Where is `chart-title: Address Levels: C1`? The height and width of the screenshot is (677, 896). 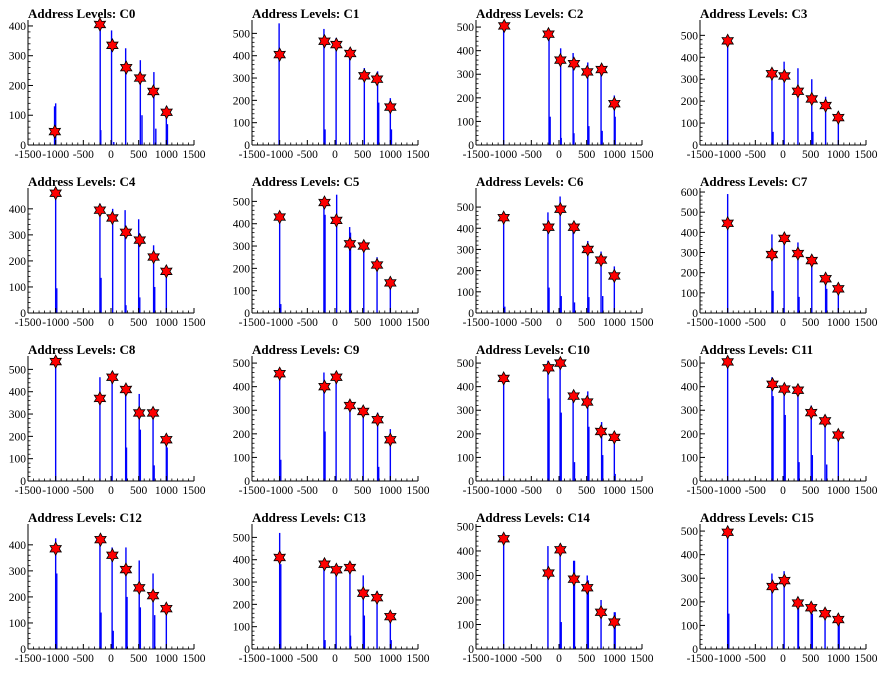
chart-title: Address Levels: C1 is located at coordinates (305, 13).